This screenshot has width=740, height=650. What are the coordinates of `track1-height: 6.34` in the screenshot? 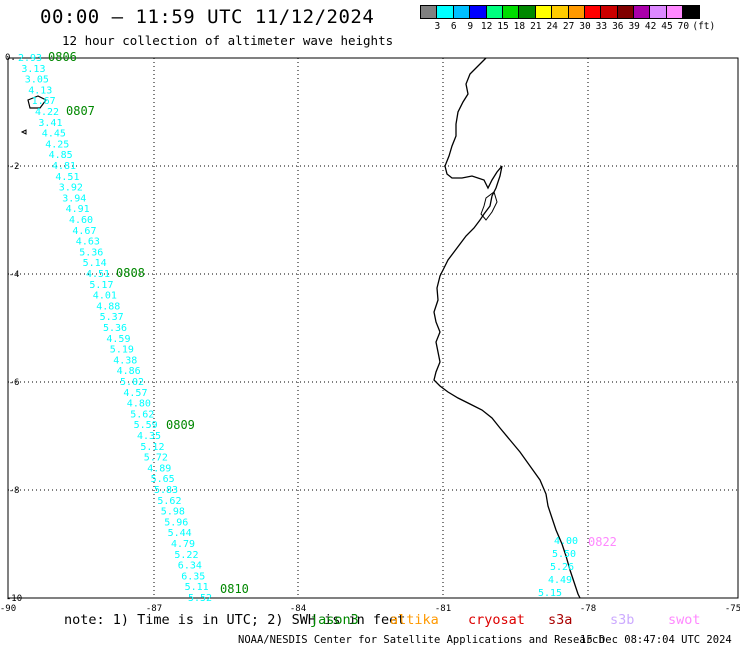 It's located at (190, 566).